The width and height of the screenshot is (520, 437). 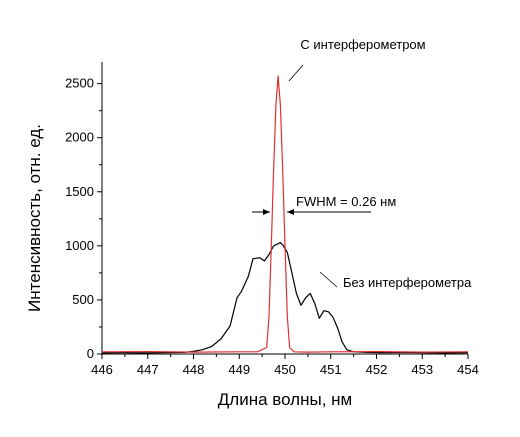 I want to click on x-tick-label: 454, so click(x=468, y=369).